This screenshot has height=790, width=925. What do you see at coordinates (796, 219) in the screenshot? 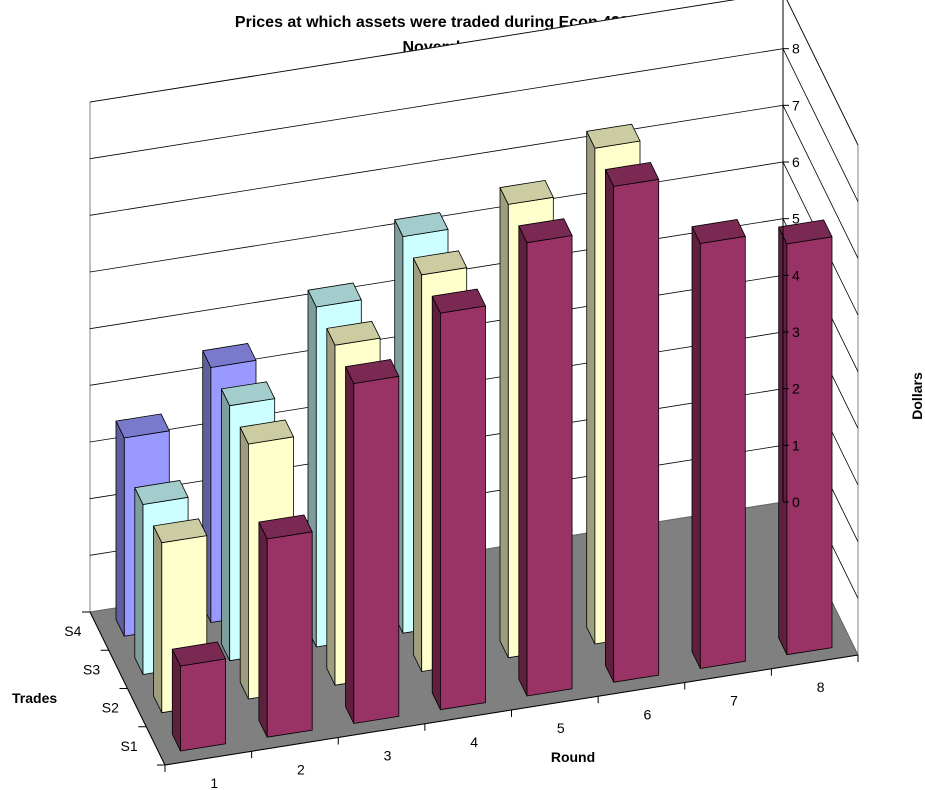
I see `y-tick-label: 5` at bounding box center [796, 219].